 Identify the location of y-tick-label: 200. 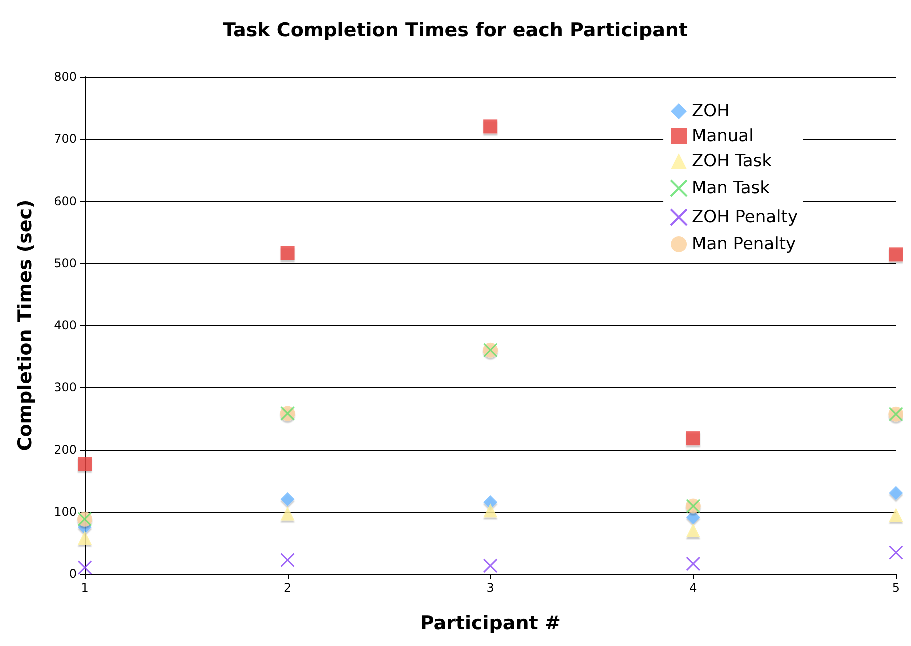
(65, 449).